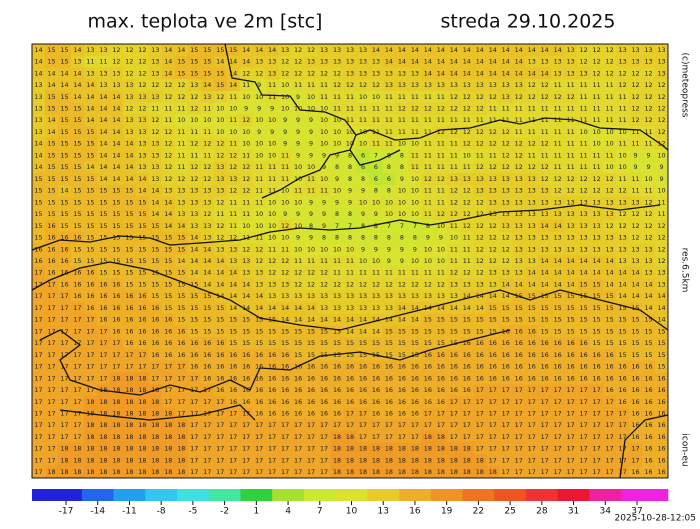 The image size is (700, 529). What do you see at coordinates (337, 226) in the screenshot?
I see `grid-value: 7` at bounding box center [337, 226].